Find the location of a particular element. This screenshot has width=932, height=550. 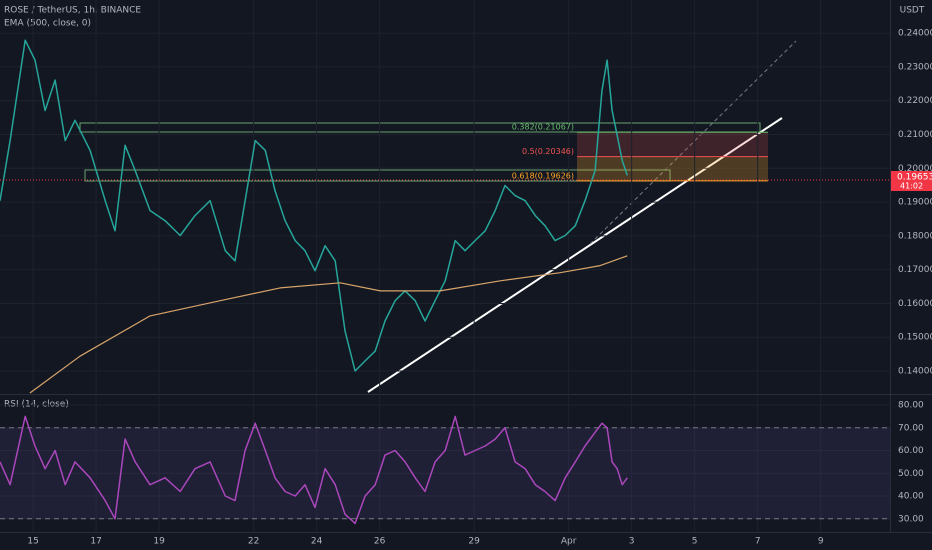

x-tick-label: 29 is located at coordinates (474, 542).